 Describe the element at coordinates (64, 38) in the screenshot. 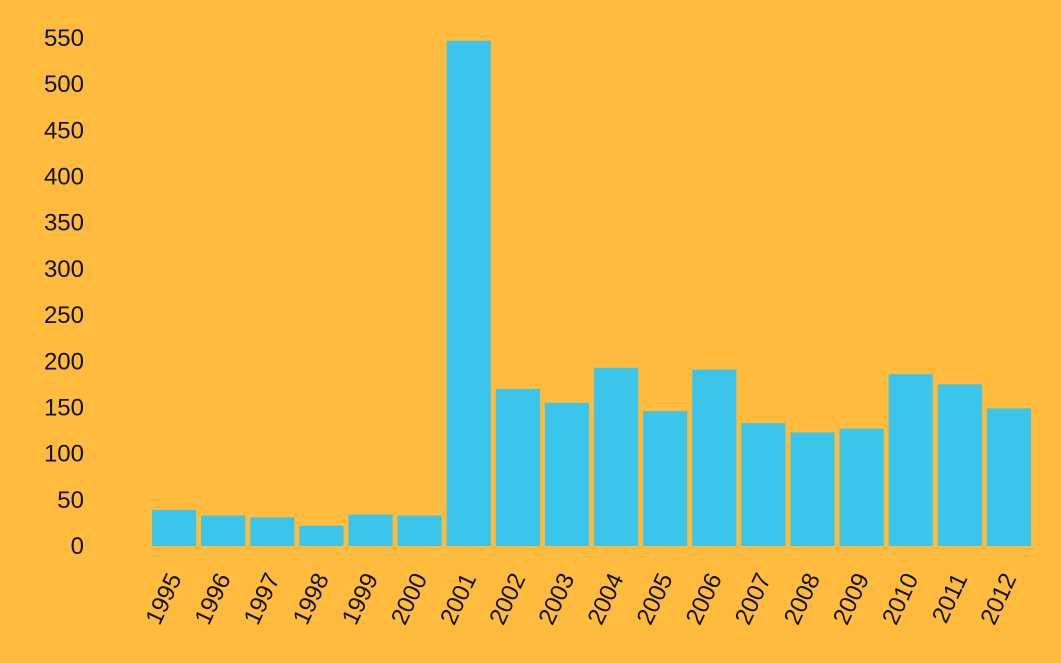

I see `y-tick-label: 550` at that location.